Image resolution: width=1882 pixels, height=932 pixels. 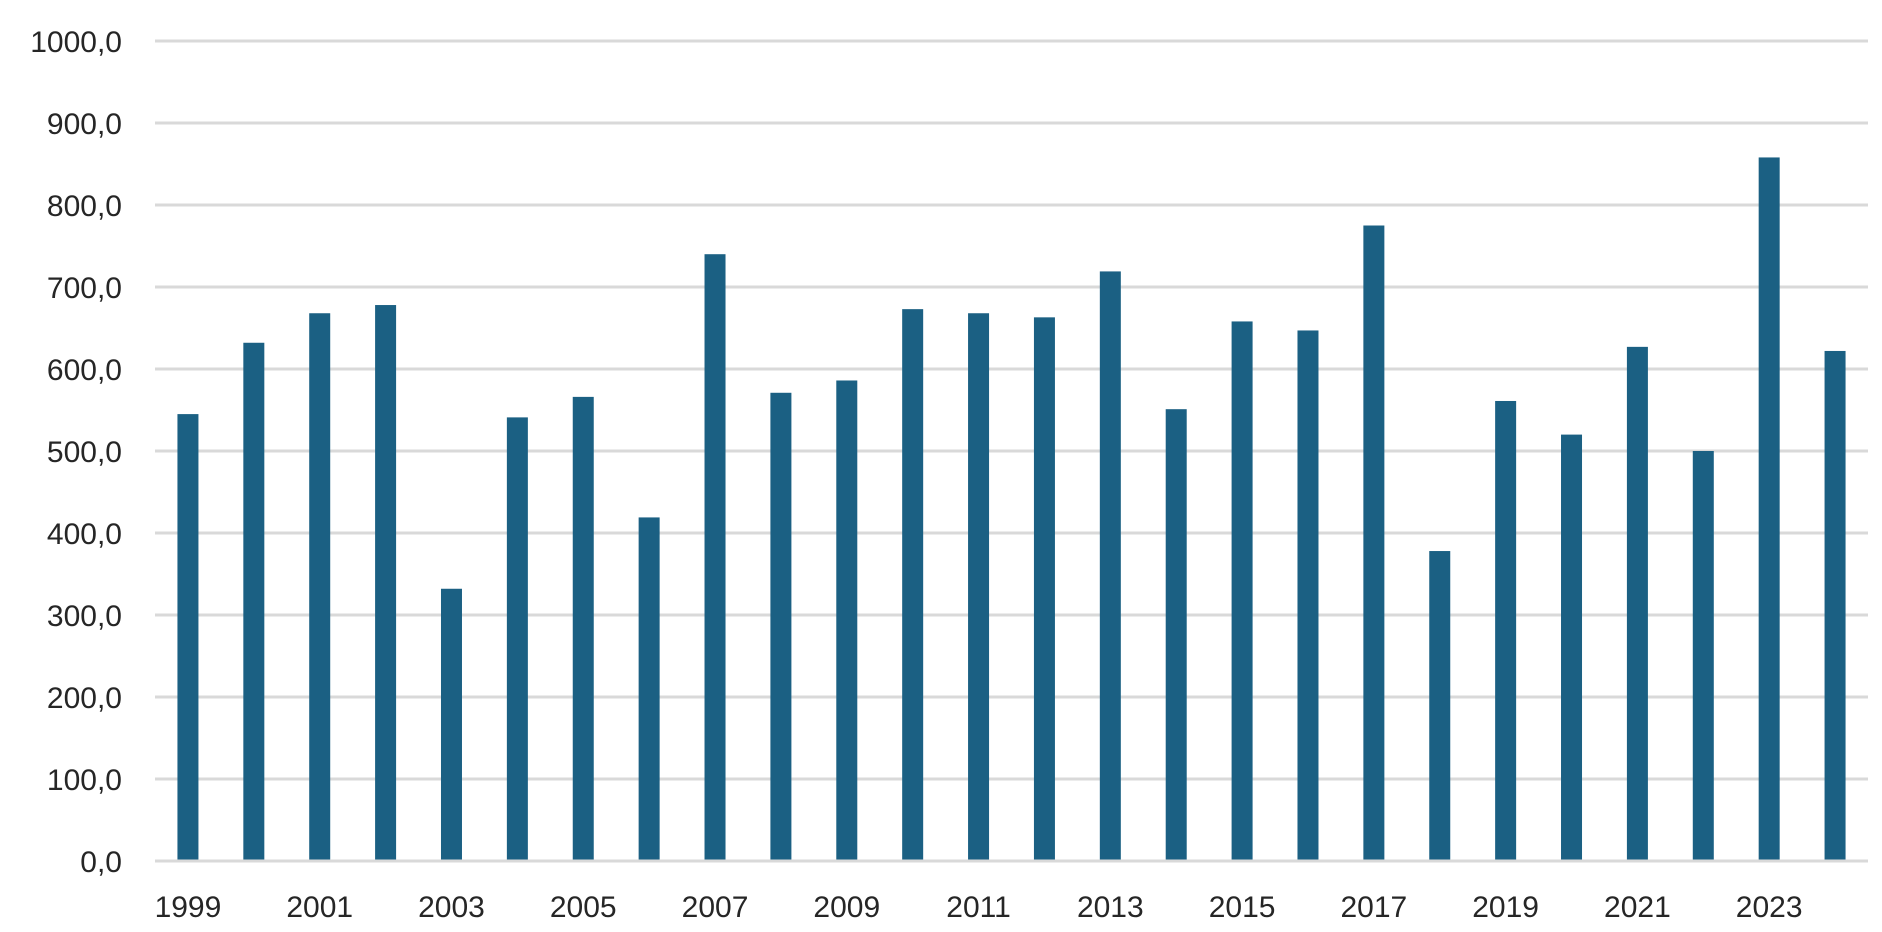 I want to click on bar-2015, so click(x=1242, y=591).